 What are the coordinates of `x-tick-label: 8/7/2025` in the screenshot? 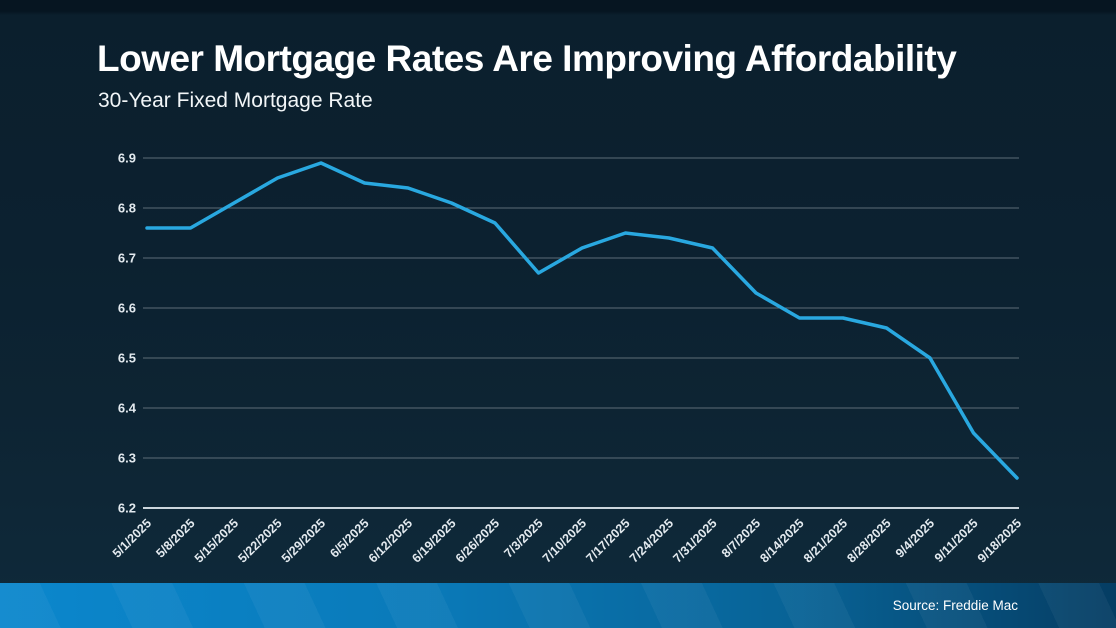 It's located at (741, 538).